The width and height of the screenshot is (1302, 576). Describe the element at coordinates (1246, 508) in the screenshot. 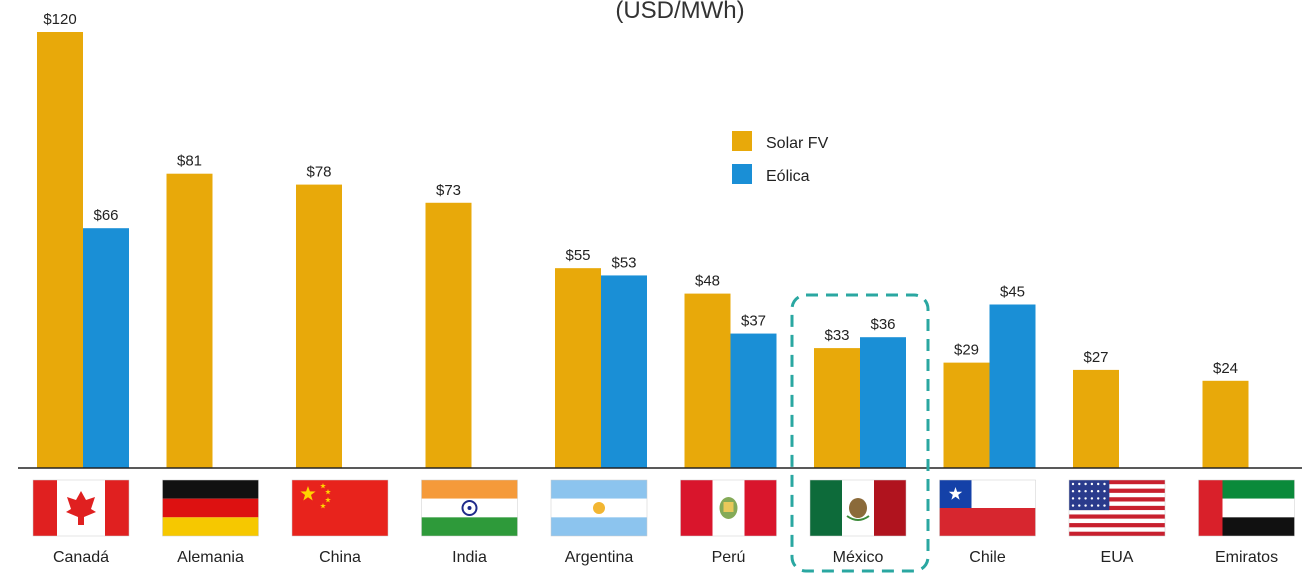

I see `uae-flag-icon` at that location.